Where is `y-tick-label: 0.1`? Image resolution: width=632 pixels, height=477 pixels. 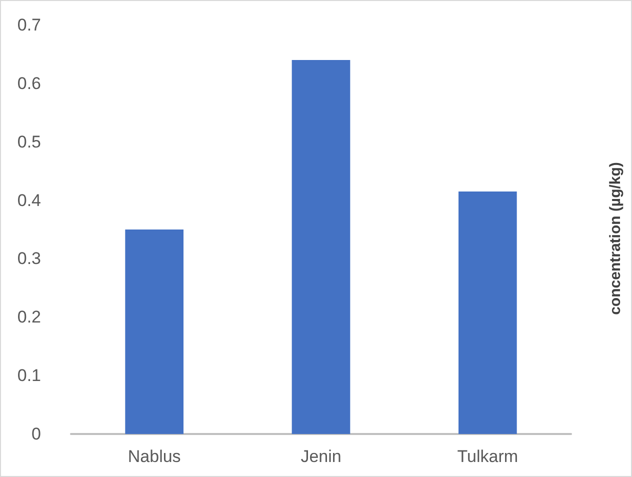 y-tick-label: 0.1 is located at coordinates (29, 376).